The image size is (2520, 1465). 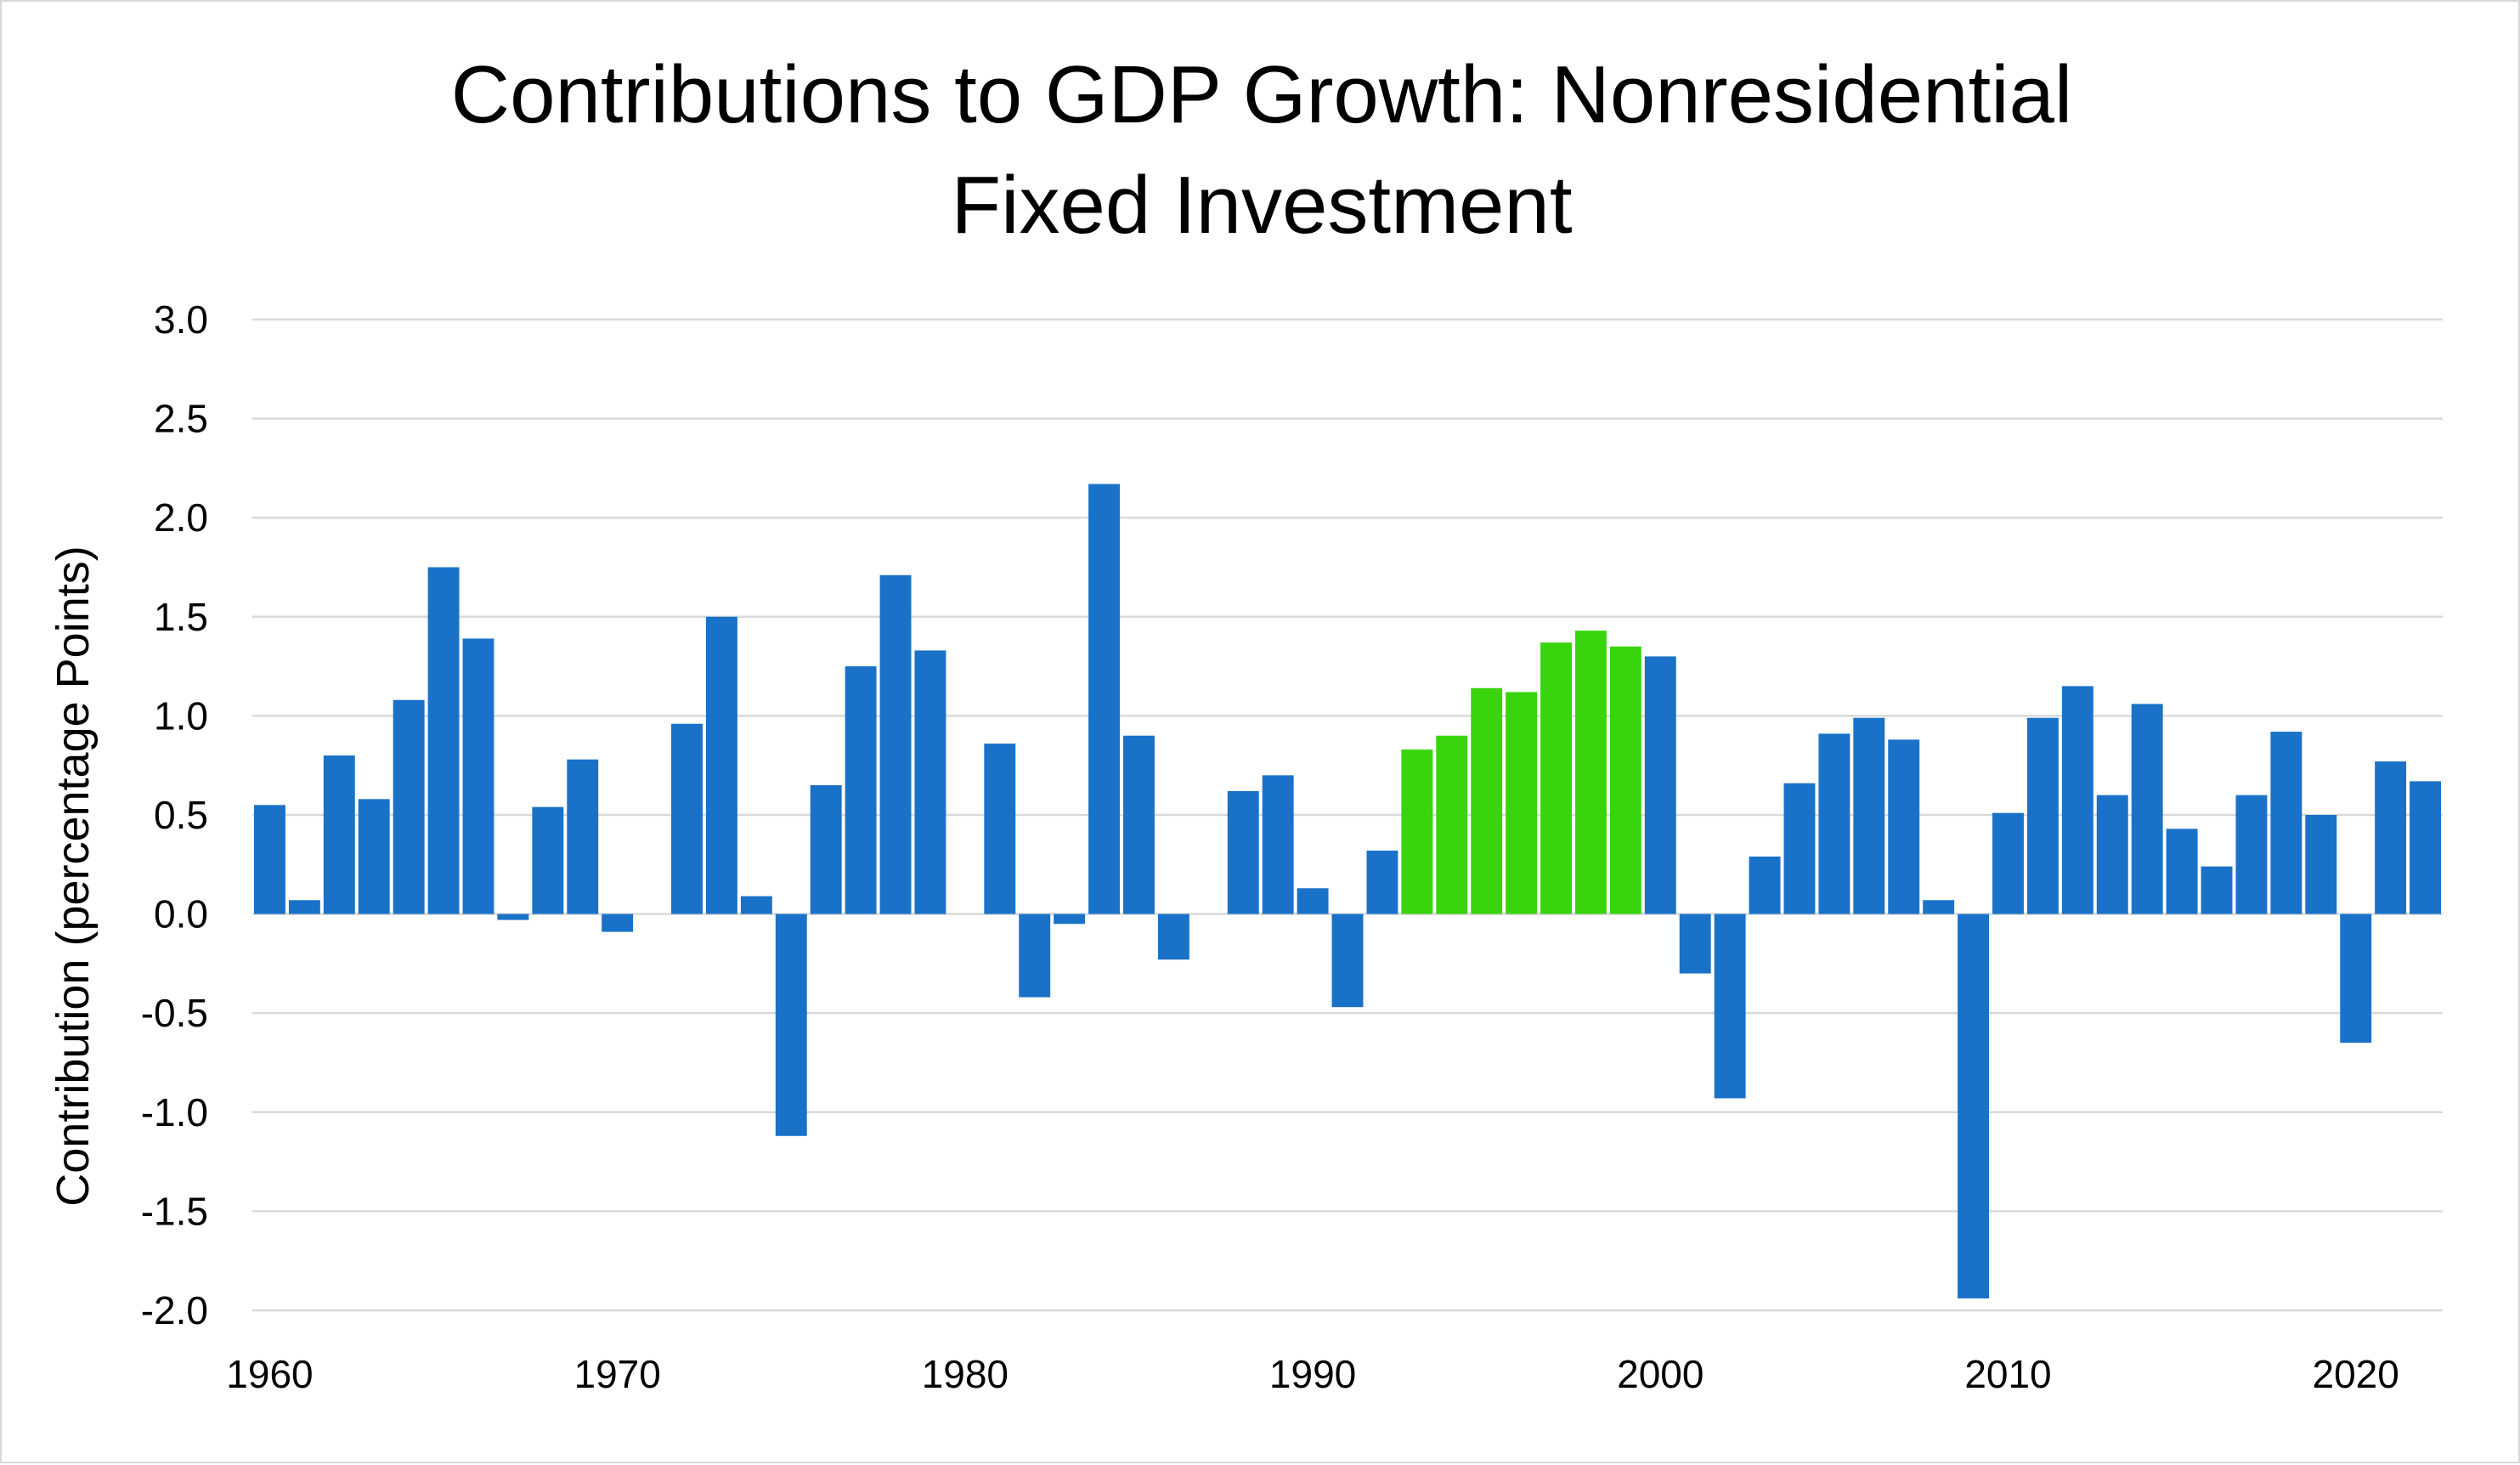 I want to click on bar-1979, so click(x=930, y=782).